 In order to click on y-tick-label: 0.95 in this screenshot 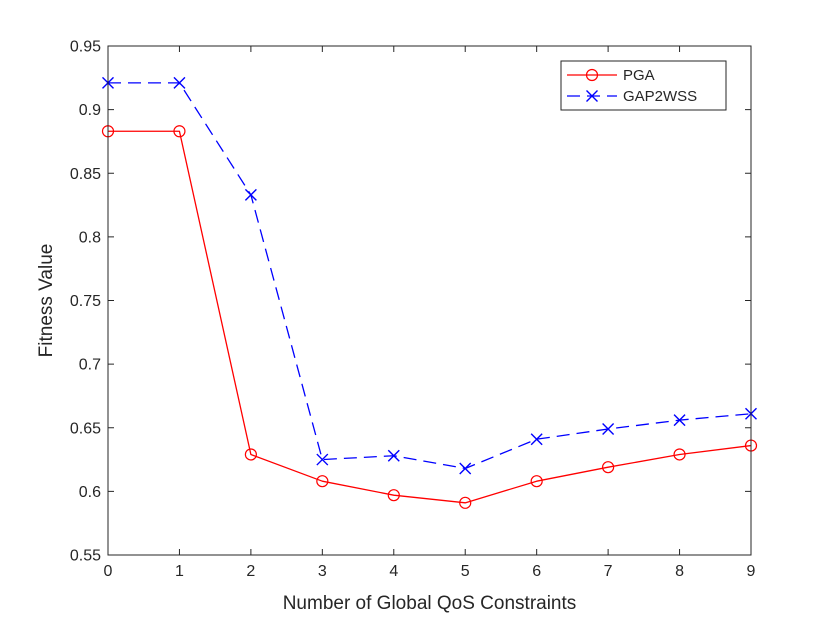, I will do `click(85, 47)`.